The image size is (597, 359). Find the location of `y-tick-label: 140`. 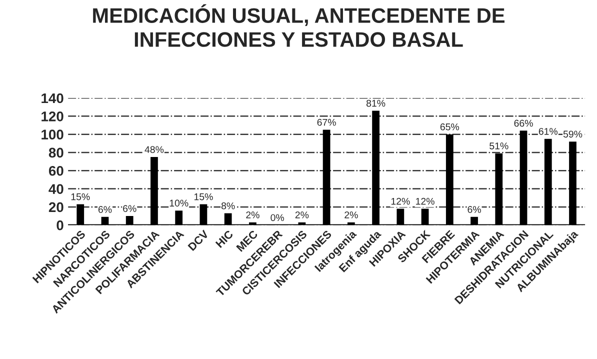

y-tick-label: 140 is located at coordinates (53, 98).